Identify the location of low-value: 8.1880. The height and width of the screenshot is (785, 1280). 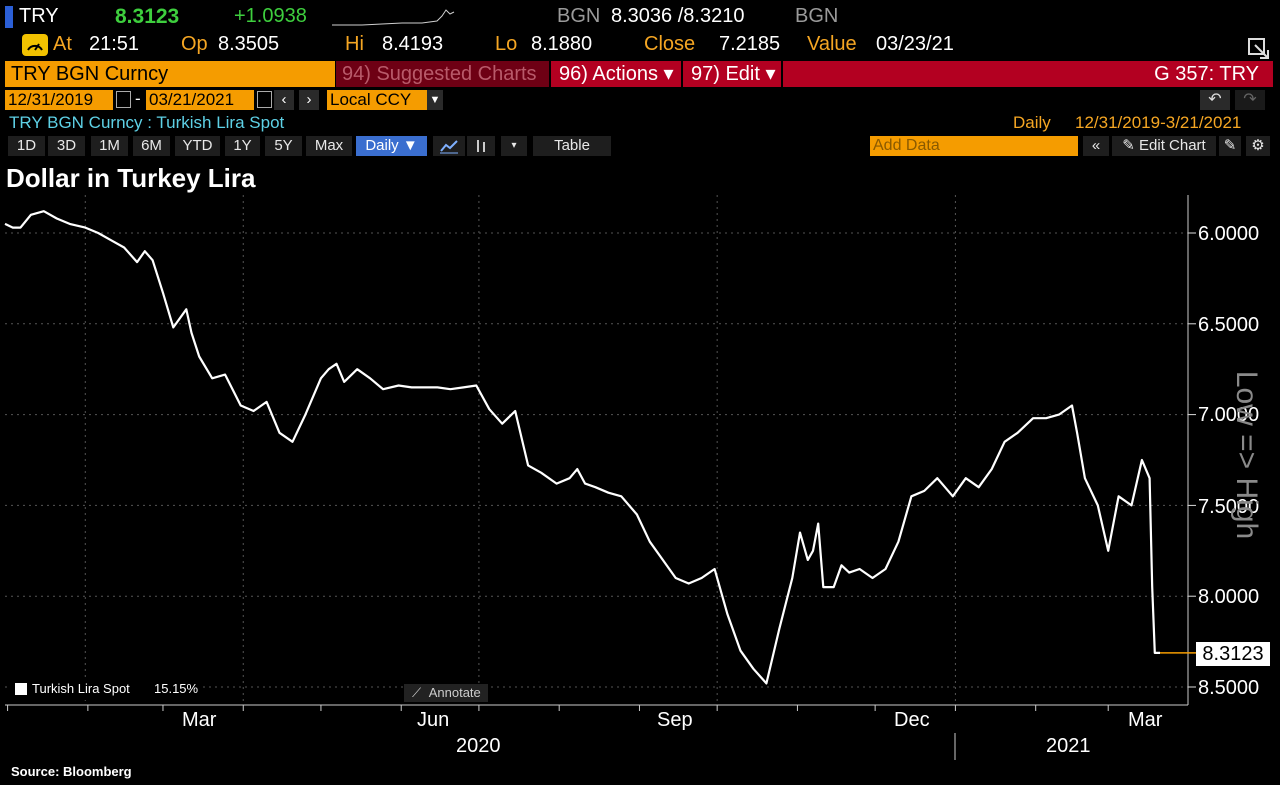
(562, 44).